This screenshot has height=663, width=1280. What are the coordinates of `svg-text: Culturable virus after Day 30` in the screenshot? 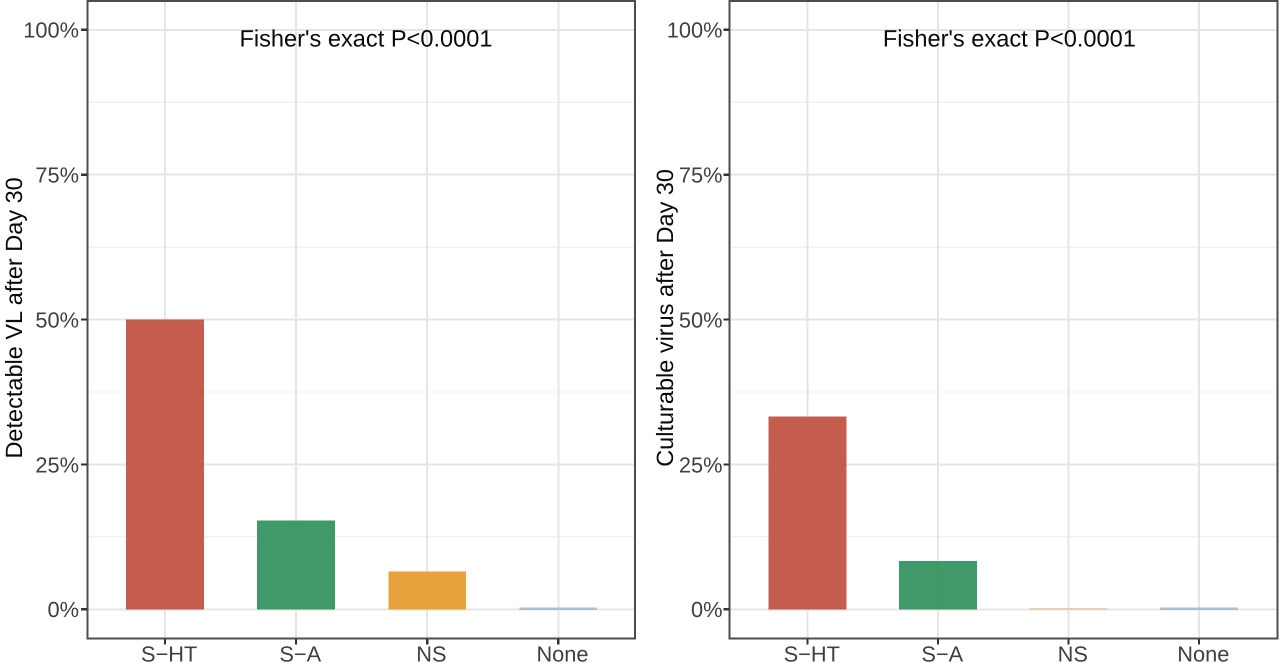 It's located at (665, 318).